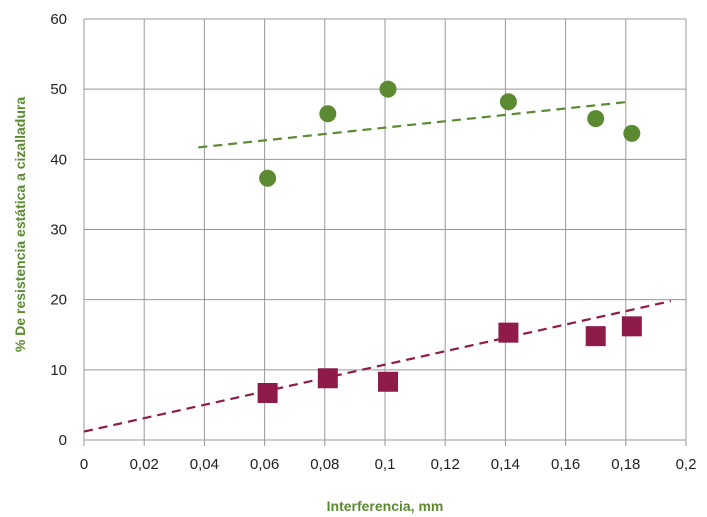 The image size is (707, 517). I want to click on y-tick-label: 20, so click(58, 300).